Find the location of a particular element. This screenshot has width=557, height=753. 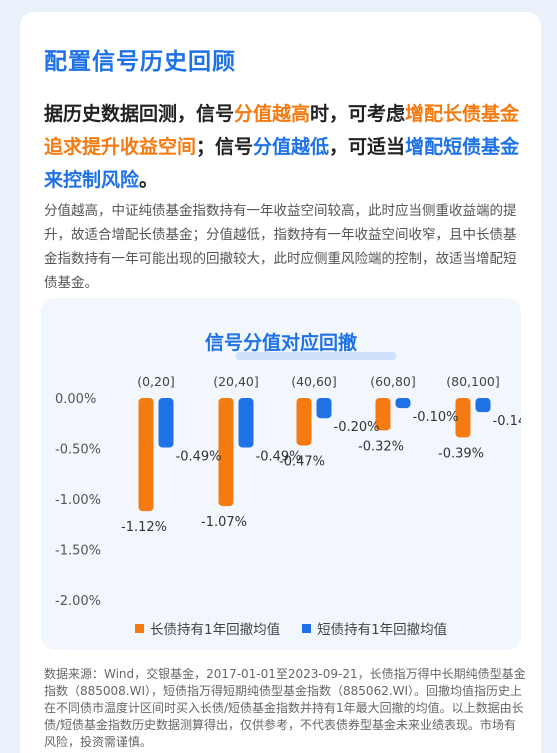

legend-swatch-orange is located at coordinates (139, 628).